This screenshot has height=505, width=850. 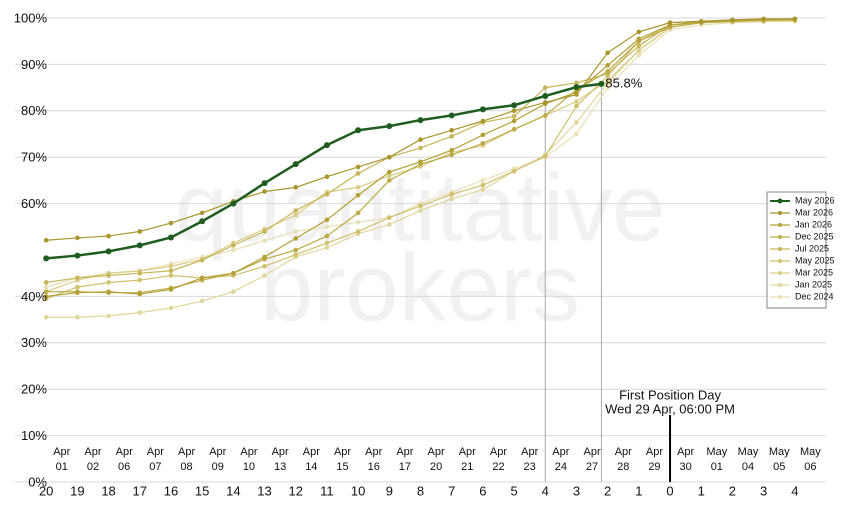 What do you see at coordinates (812, 248) in the screenshot?
I see `legend-label: Jul 2025` at bounding box center [812, 248].